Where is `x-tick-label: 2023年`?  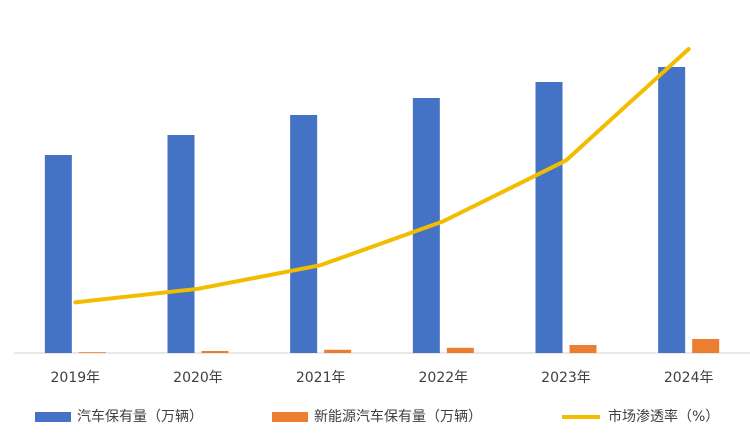
x-tick-label: 2023年 is located at coordinates (566, 378).